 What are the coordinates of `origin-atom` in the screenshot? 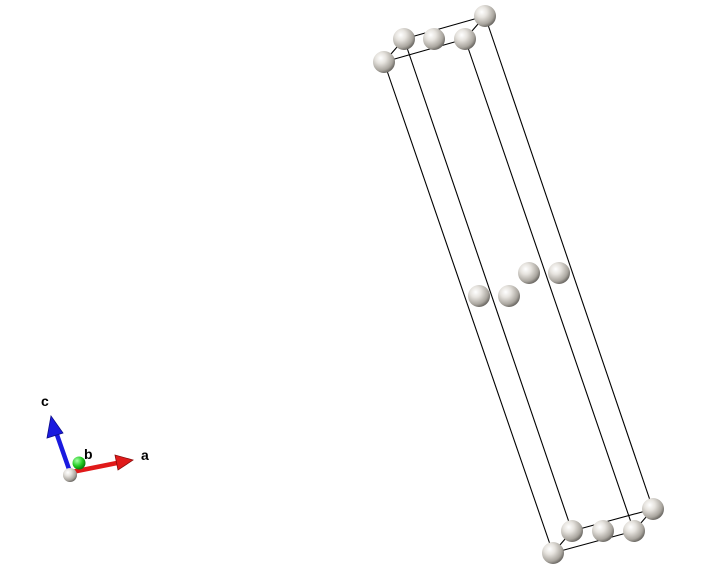 It's located at (70, 475).